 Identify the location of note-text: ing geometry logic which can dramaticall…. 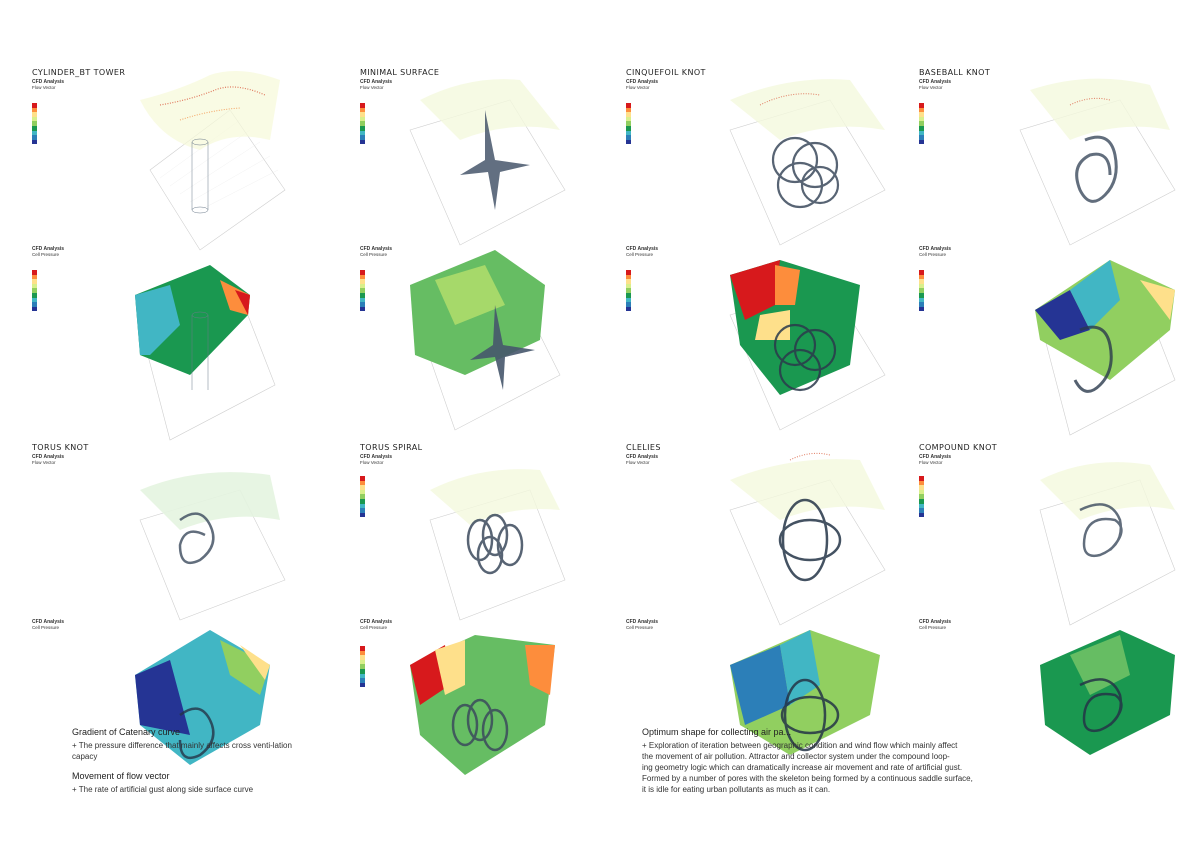
(802, 767).